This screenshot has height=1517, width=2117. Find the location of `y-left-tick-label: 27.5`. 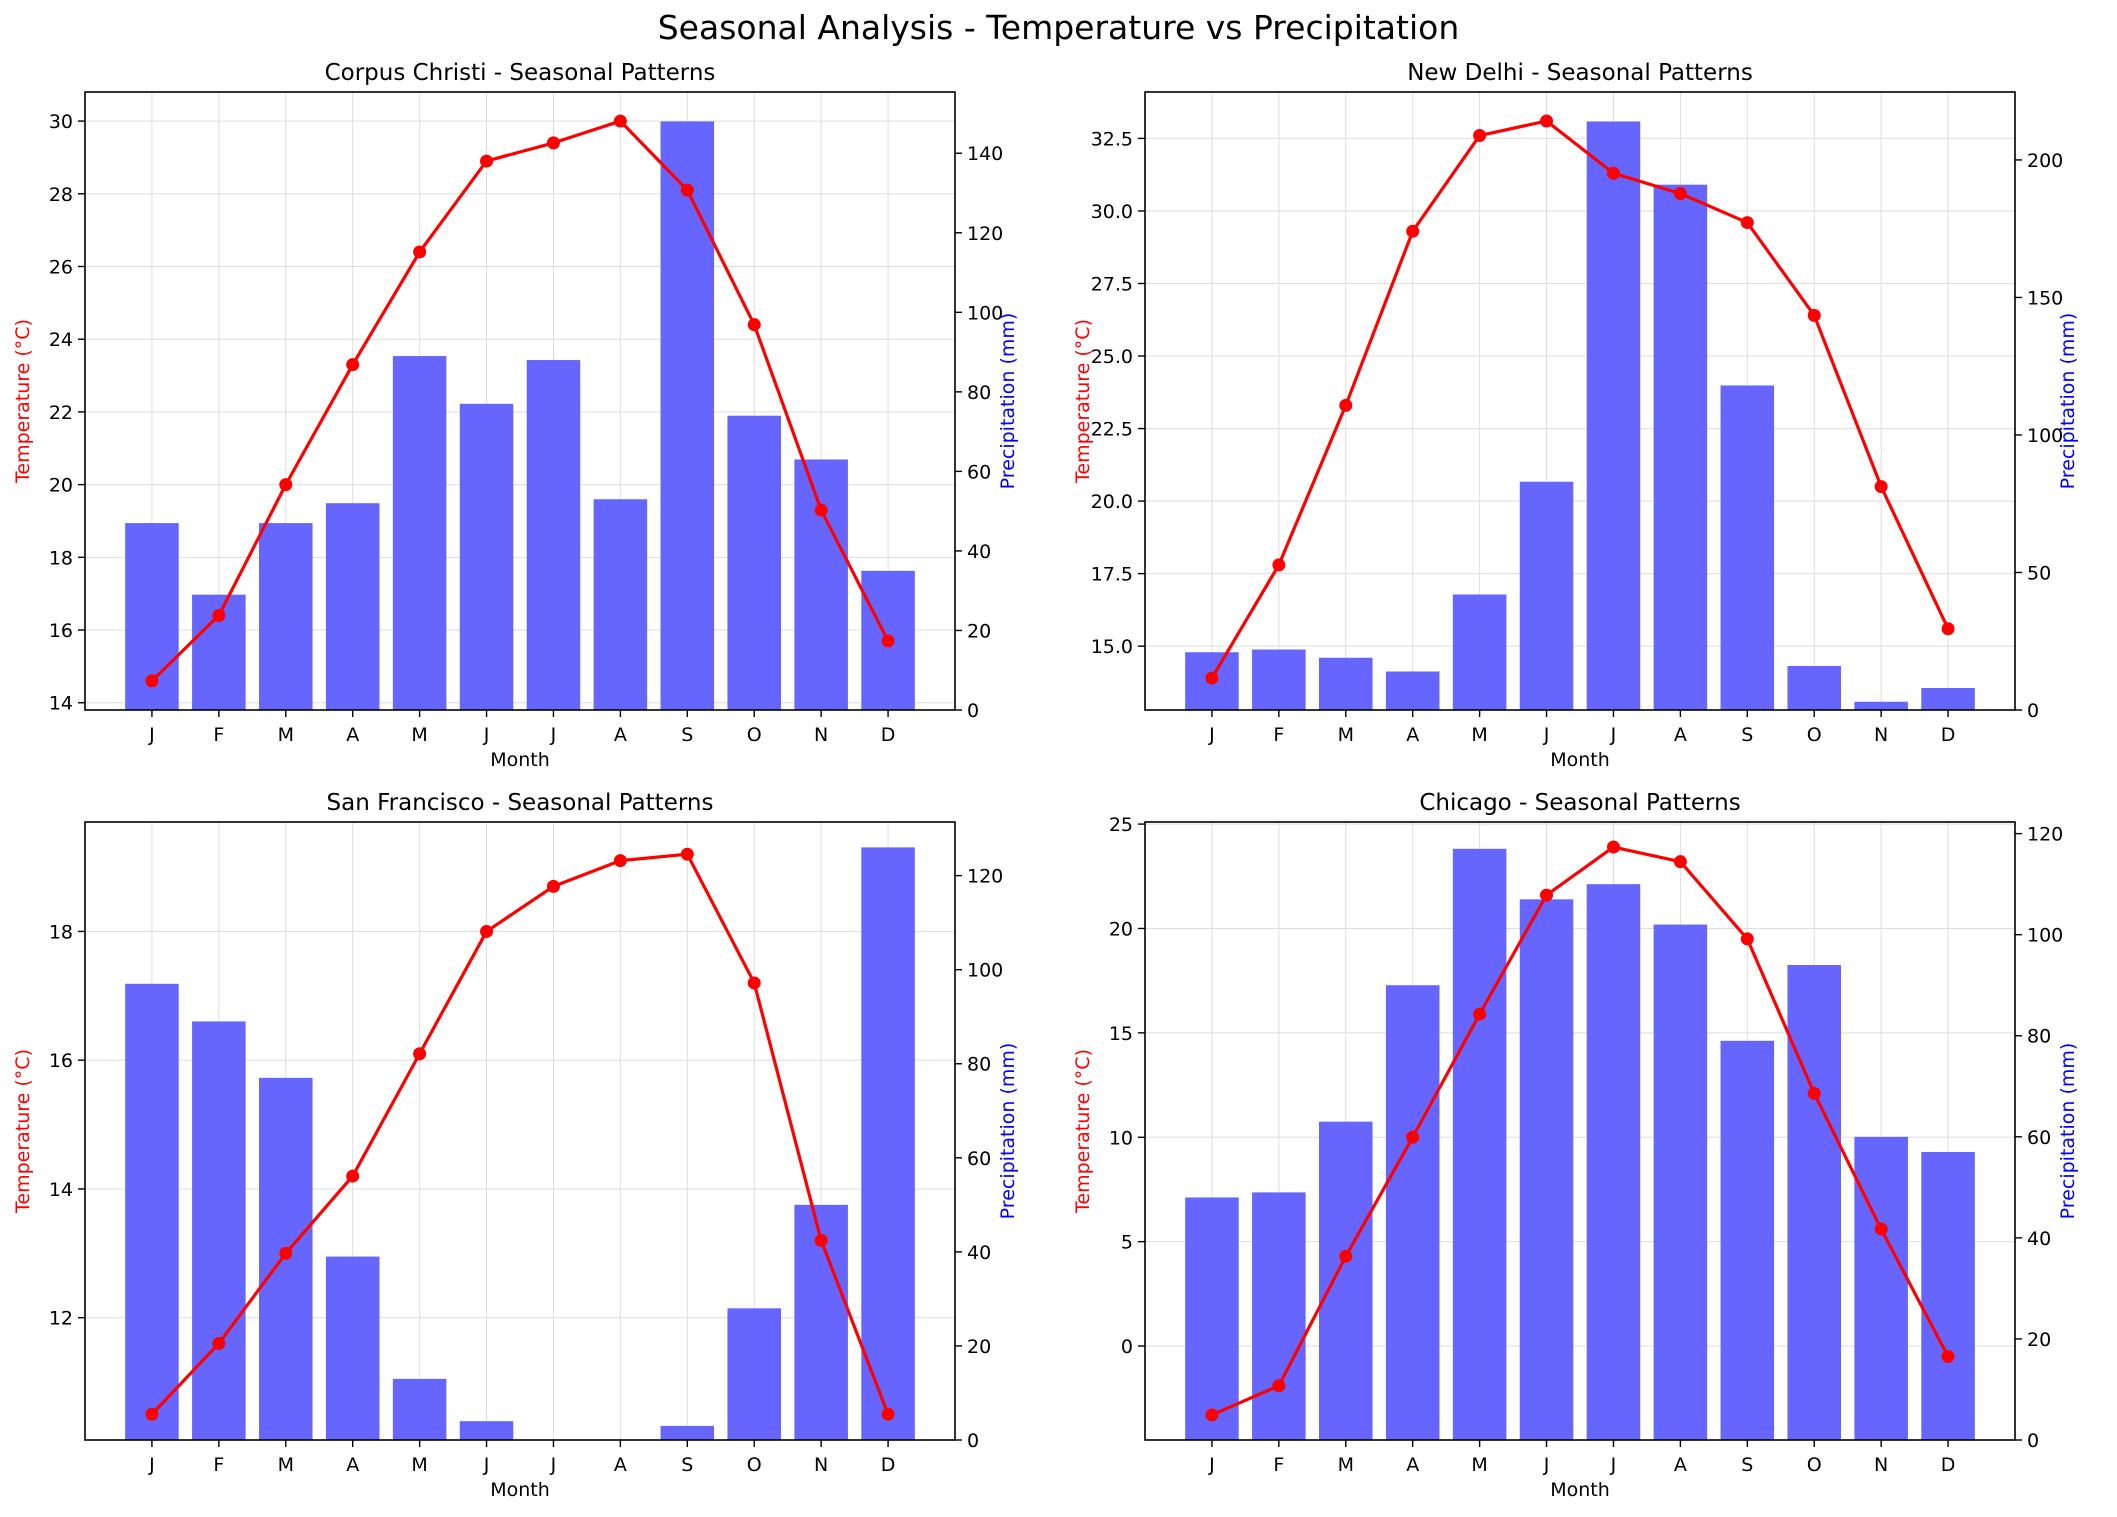

y-left-tick-label: 27.5 is located at coordinates (1112, 284).